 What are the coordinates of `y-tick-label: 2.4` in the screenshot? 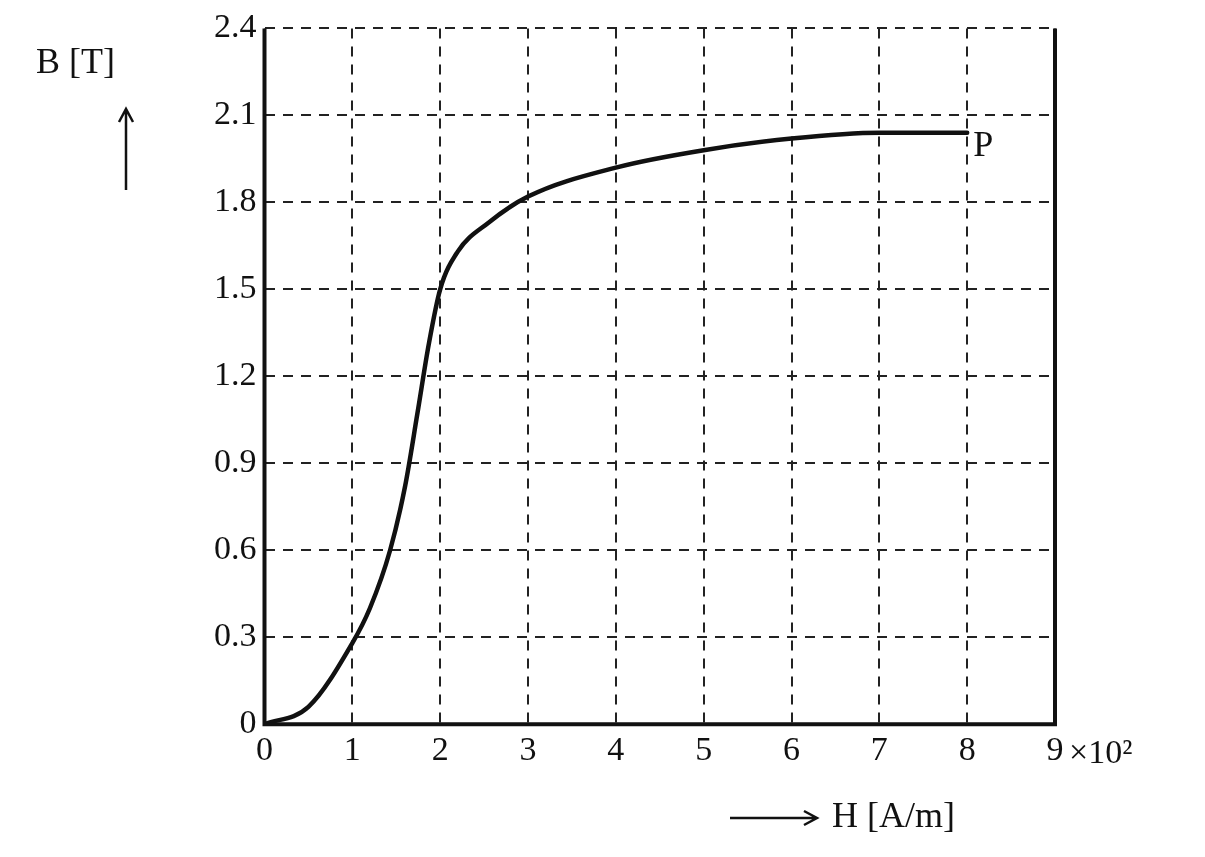 It's located at (235, 26).